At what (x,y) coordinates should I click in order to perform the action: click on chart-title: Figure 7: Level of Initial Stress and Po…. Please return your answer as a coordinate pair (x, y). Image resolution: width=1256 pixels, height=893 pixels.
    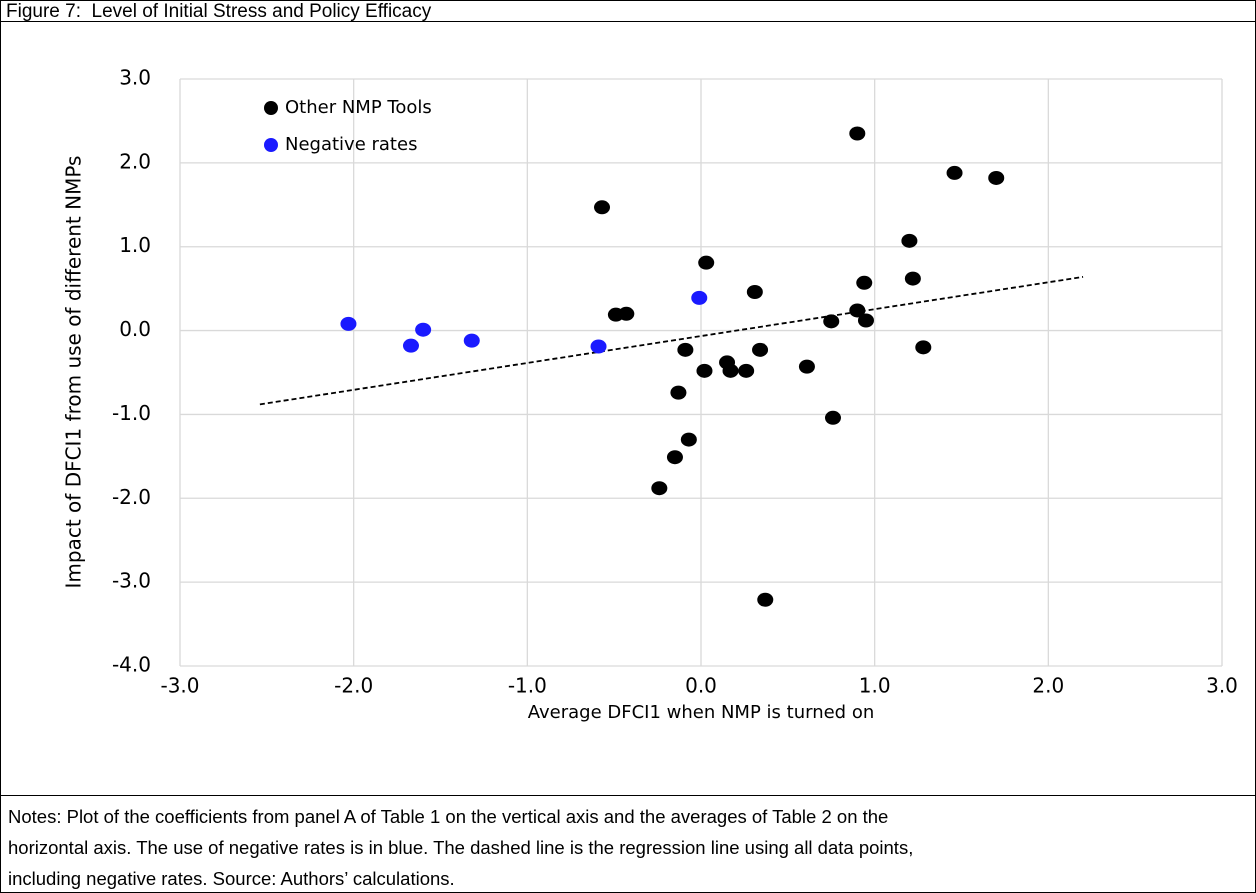
    Looking at the image, I should click on (219, 11).